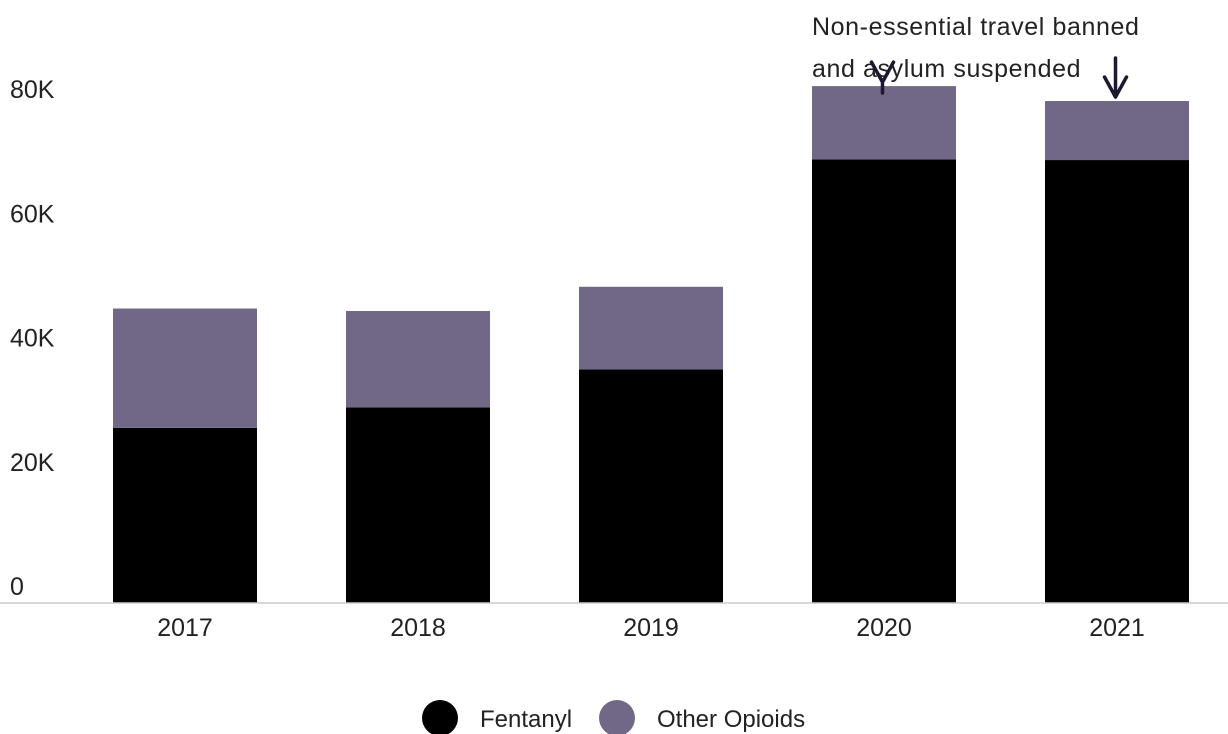 This screenshot has width=1228, height=734. Describe the element at coordinates (440, 717) in the screenshot. I see `legend-swatch-fentanyl` at that location.